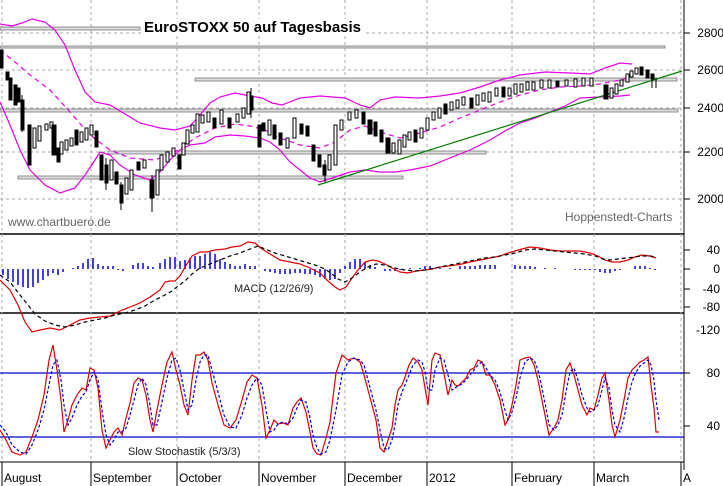 Image resolution: width=723 pixels, height=486 pixels. Describe the element at coordinates (687, 478) in the screenshot. I see `x-label-april: A` at that location.